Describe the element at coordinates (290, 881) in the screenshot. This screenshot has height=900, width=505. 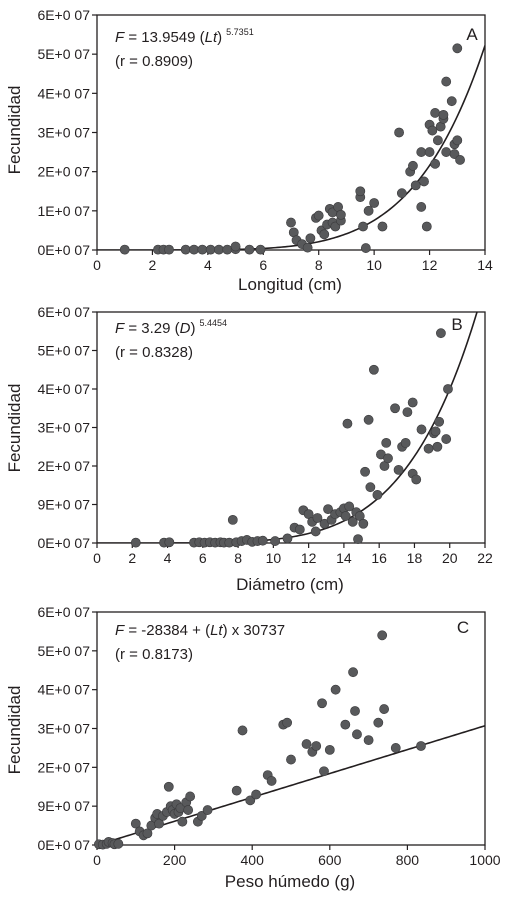
I see `chart-c-xlabel: Peso húmedo (g)` at that location.